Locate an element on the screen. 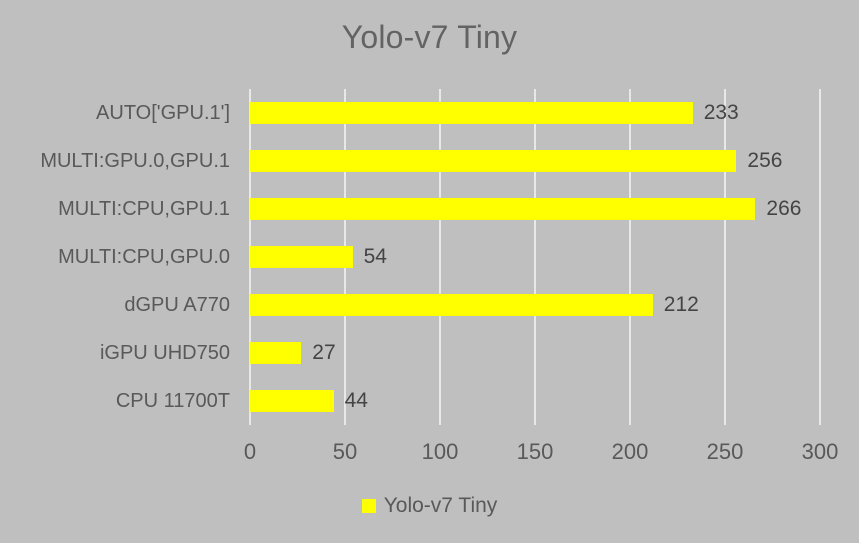  bar-row: 212 is located at coordinates (535, 305).